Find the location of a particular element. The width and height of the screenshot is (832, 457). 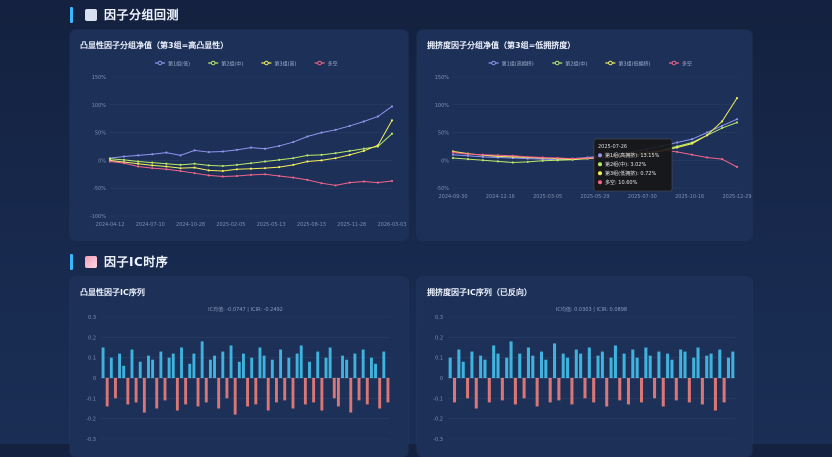

y-tick-label: 0.2 is located at coordinates (439, 338).